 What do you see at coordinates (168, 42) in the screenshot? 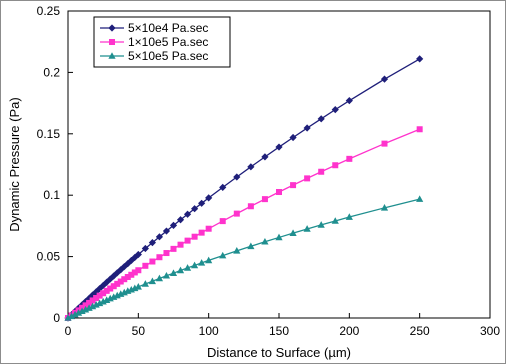
I see `legend-label: 1×10e5 Pa.sec` at bounding box center [168, 42].